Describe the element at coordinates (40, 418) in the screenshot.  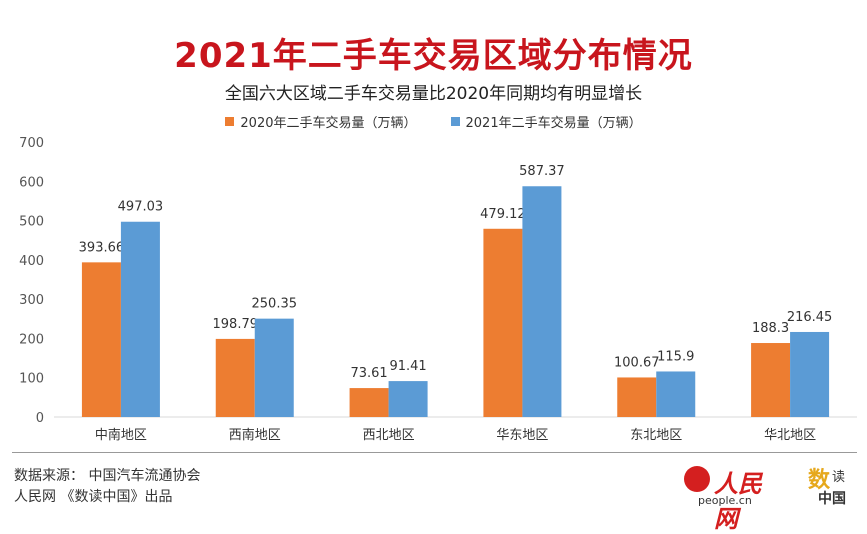
I see `y-tick-label: 0` at that location.